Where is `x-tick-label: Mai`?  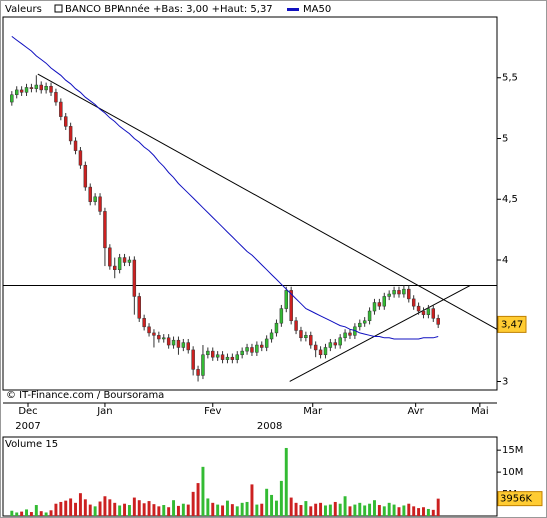
x-tick-label: Mai is located at coordinates (480, 411).